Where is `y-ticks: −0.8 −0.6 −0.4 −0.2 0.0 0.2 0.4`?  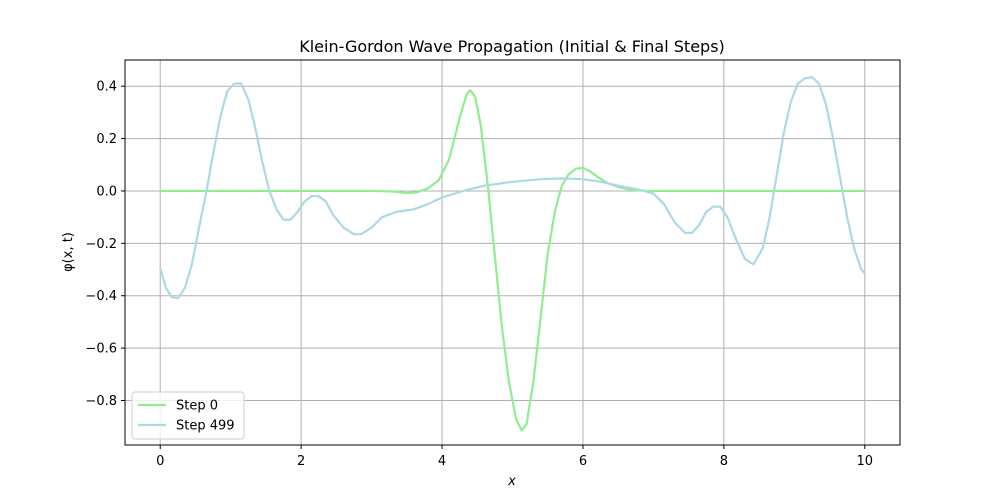
y-ticks: −0.8 −0.6 −0.4 −0.2 0.0 0.2 0.4 is located at coordinates (105, 244).